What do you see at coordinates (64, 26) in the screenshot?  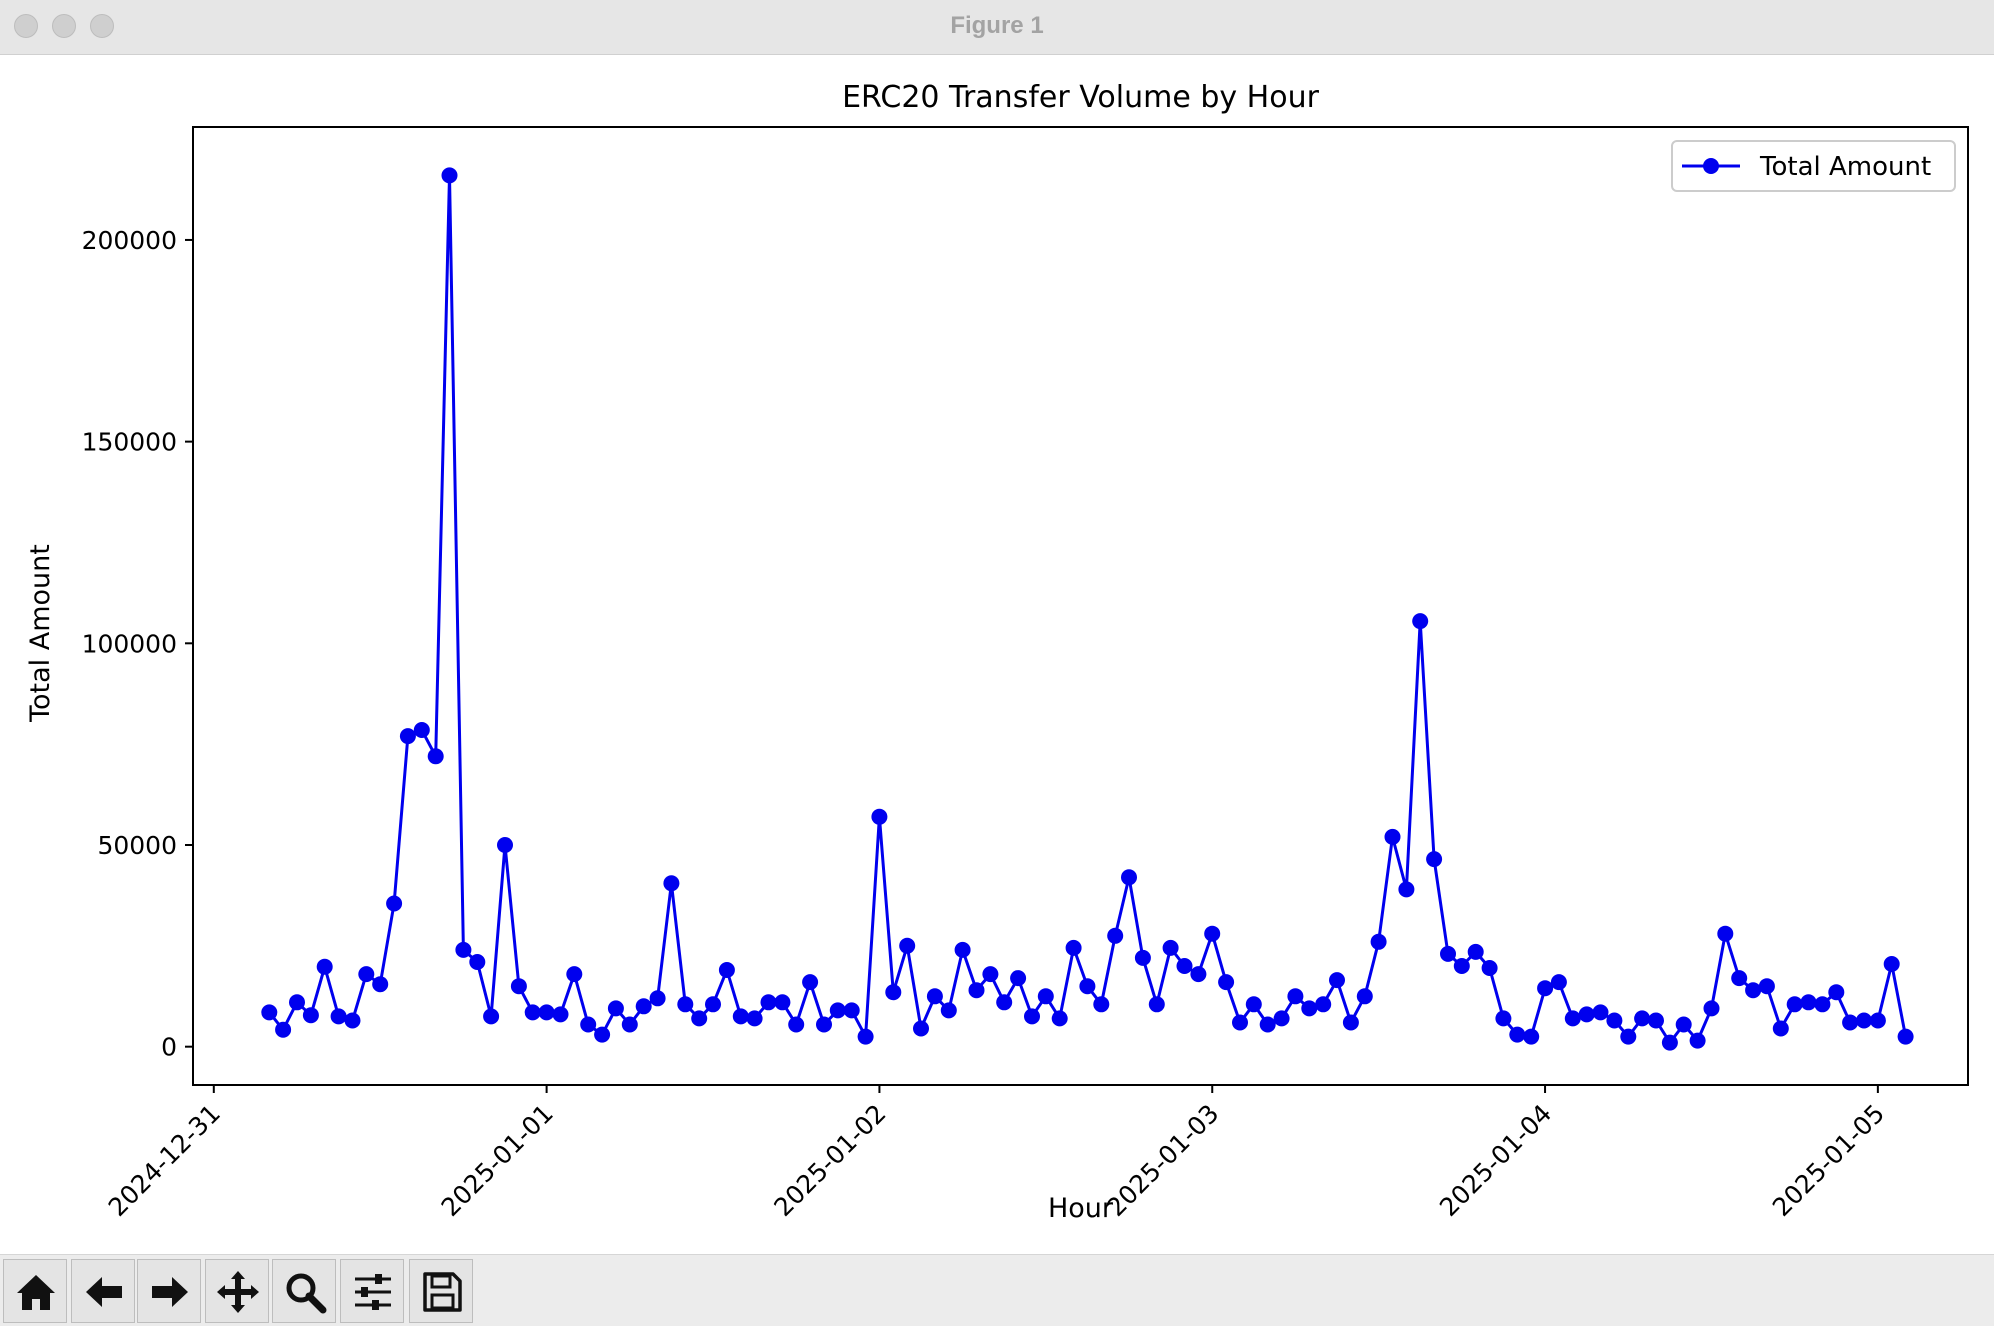 I see `minimize-window-button` at bounding box center [64, 26].